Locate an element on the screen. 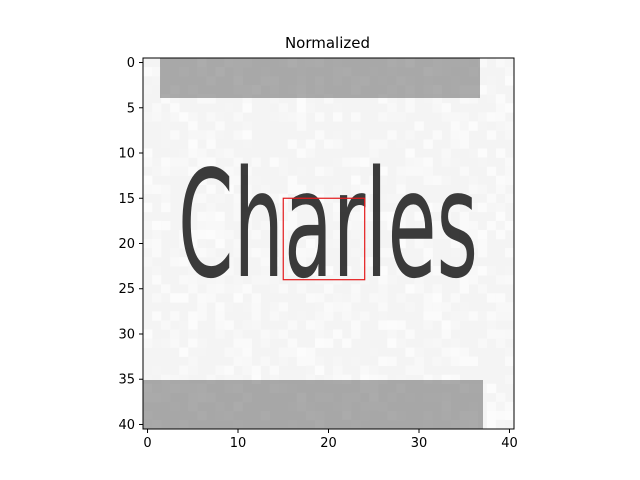  x-tick-label: 20 is located at coordinates (328, 443).